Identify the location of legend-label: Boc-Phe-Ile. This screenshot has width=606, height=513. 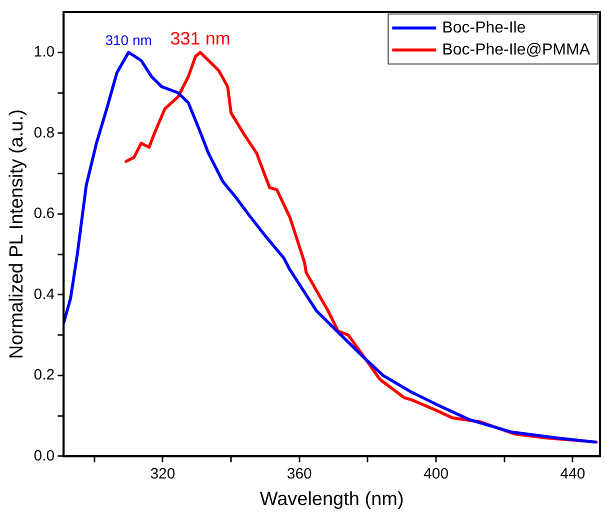
(484, 27).